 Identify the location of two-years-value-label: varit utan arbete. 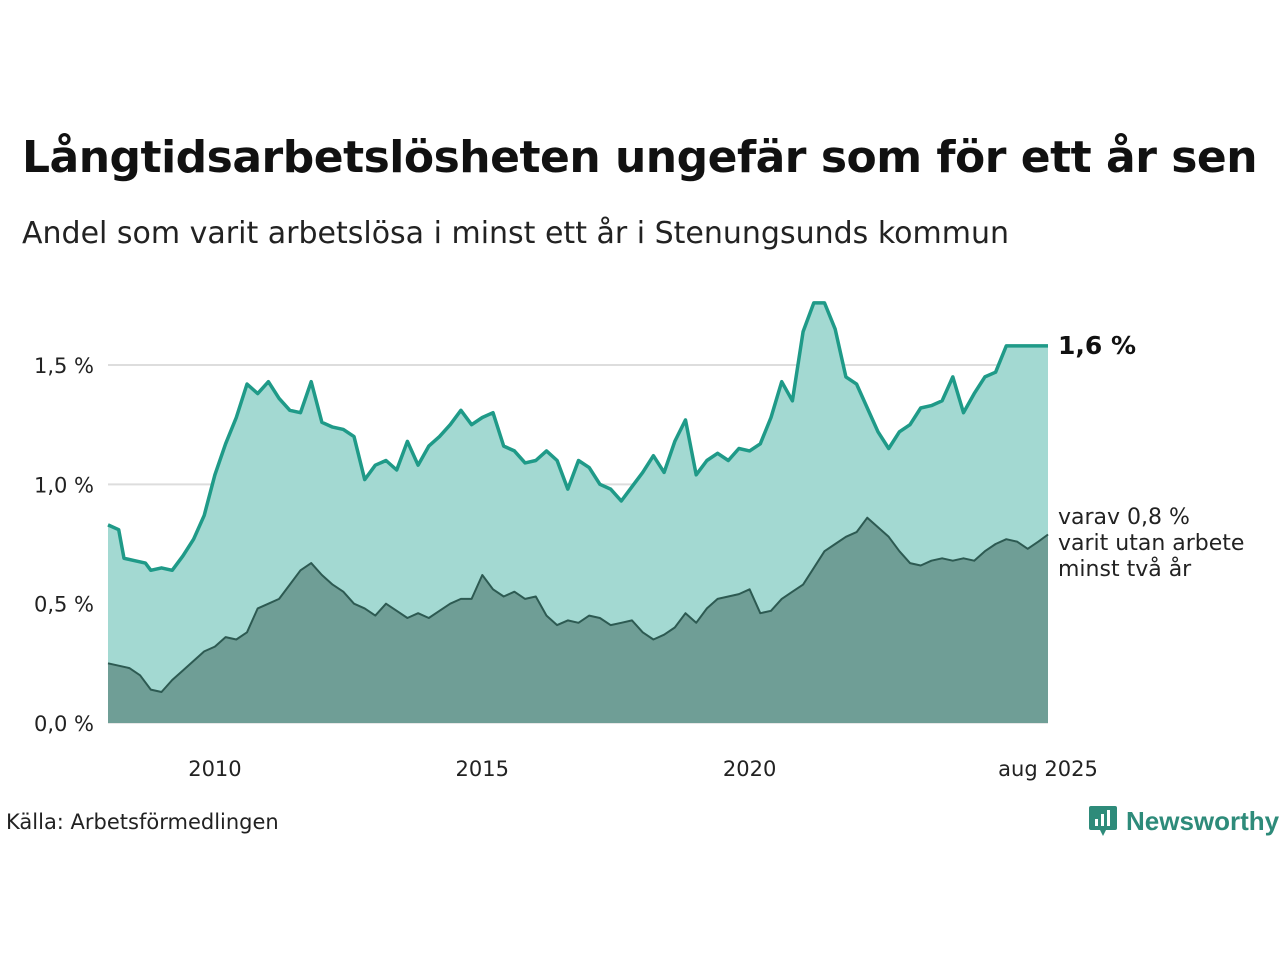
(1151, 543).